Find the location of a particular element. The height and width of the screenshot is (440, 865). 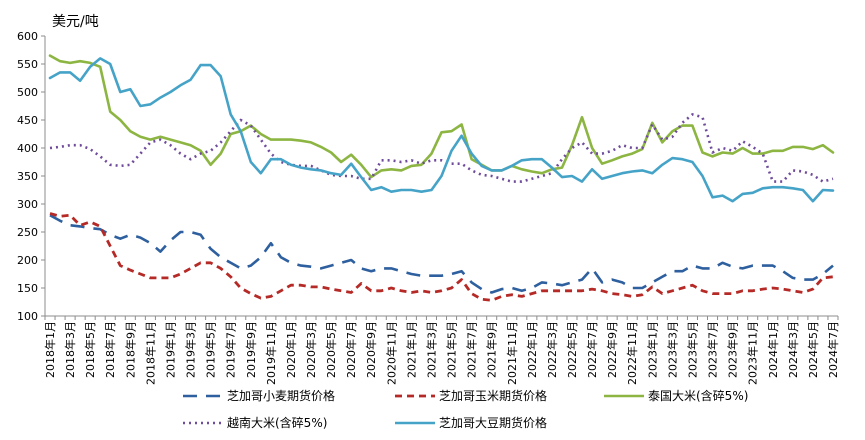

y-tick-label: 200 is located at coordinates (27, 260).